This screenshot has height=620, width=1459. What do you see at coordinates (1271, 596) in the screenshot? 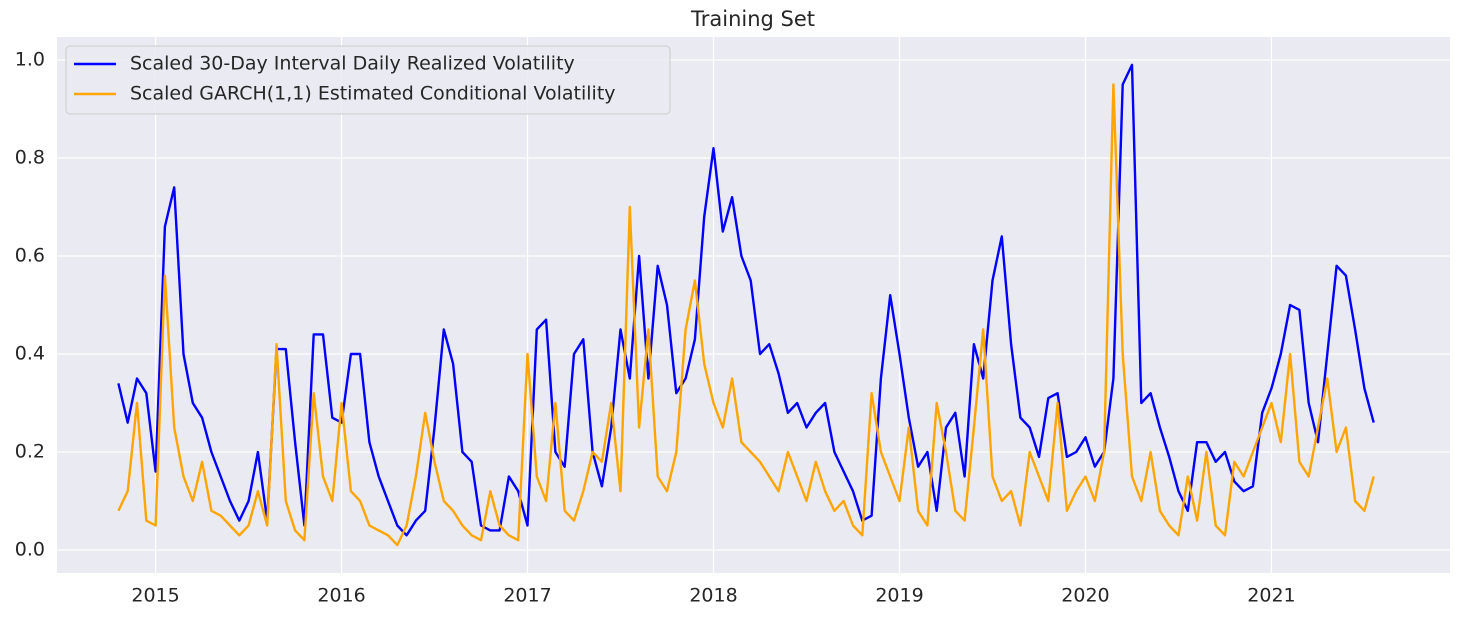
I see `x-tick-label: 2021` at bounding box center [1271, 596].